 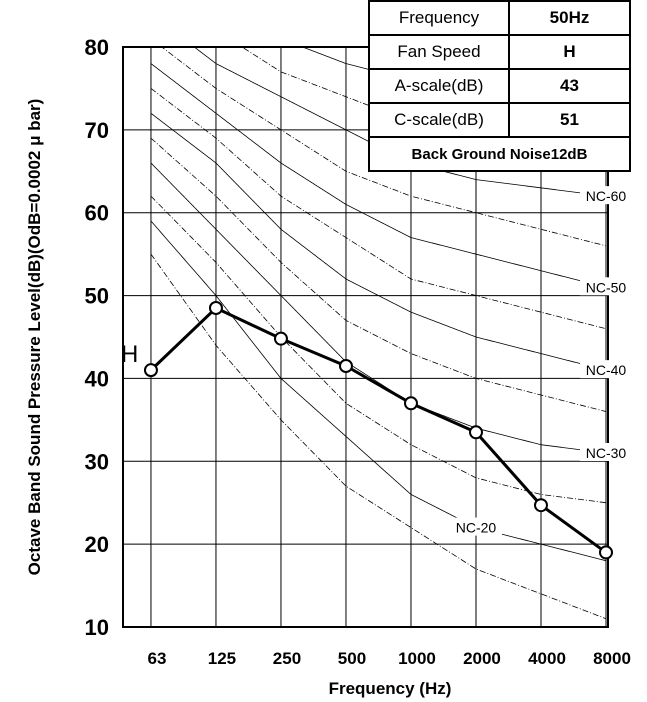 I want to click on y-tick-label: 20, so click(x=97, y=544).